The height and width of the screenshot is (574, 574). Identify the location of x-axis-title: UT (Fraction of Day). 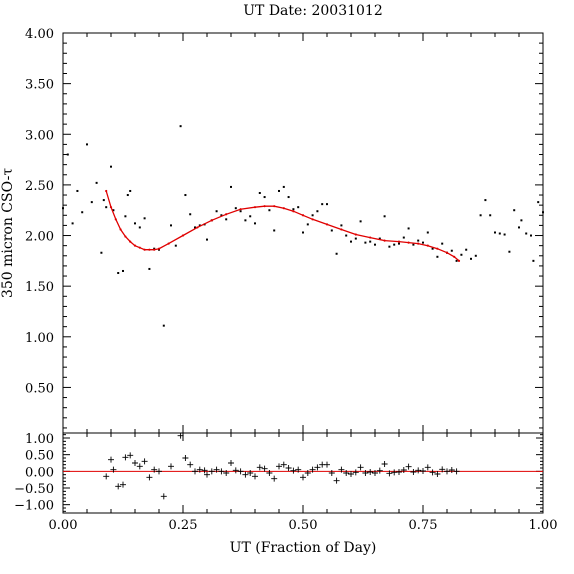
(303, 548).